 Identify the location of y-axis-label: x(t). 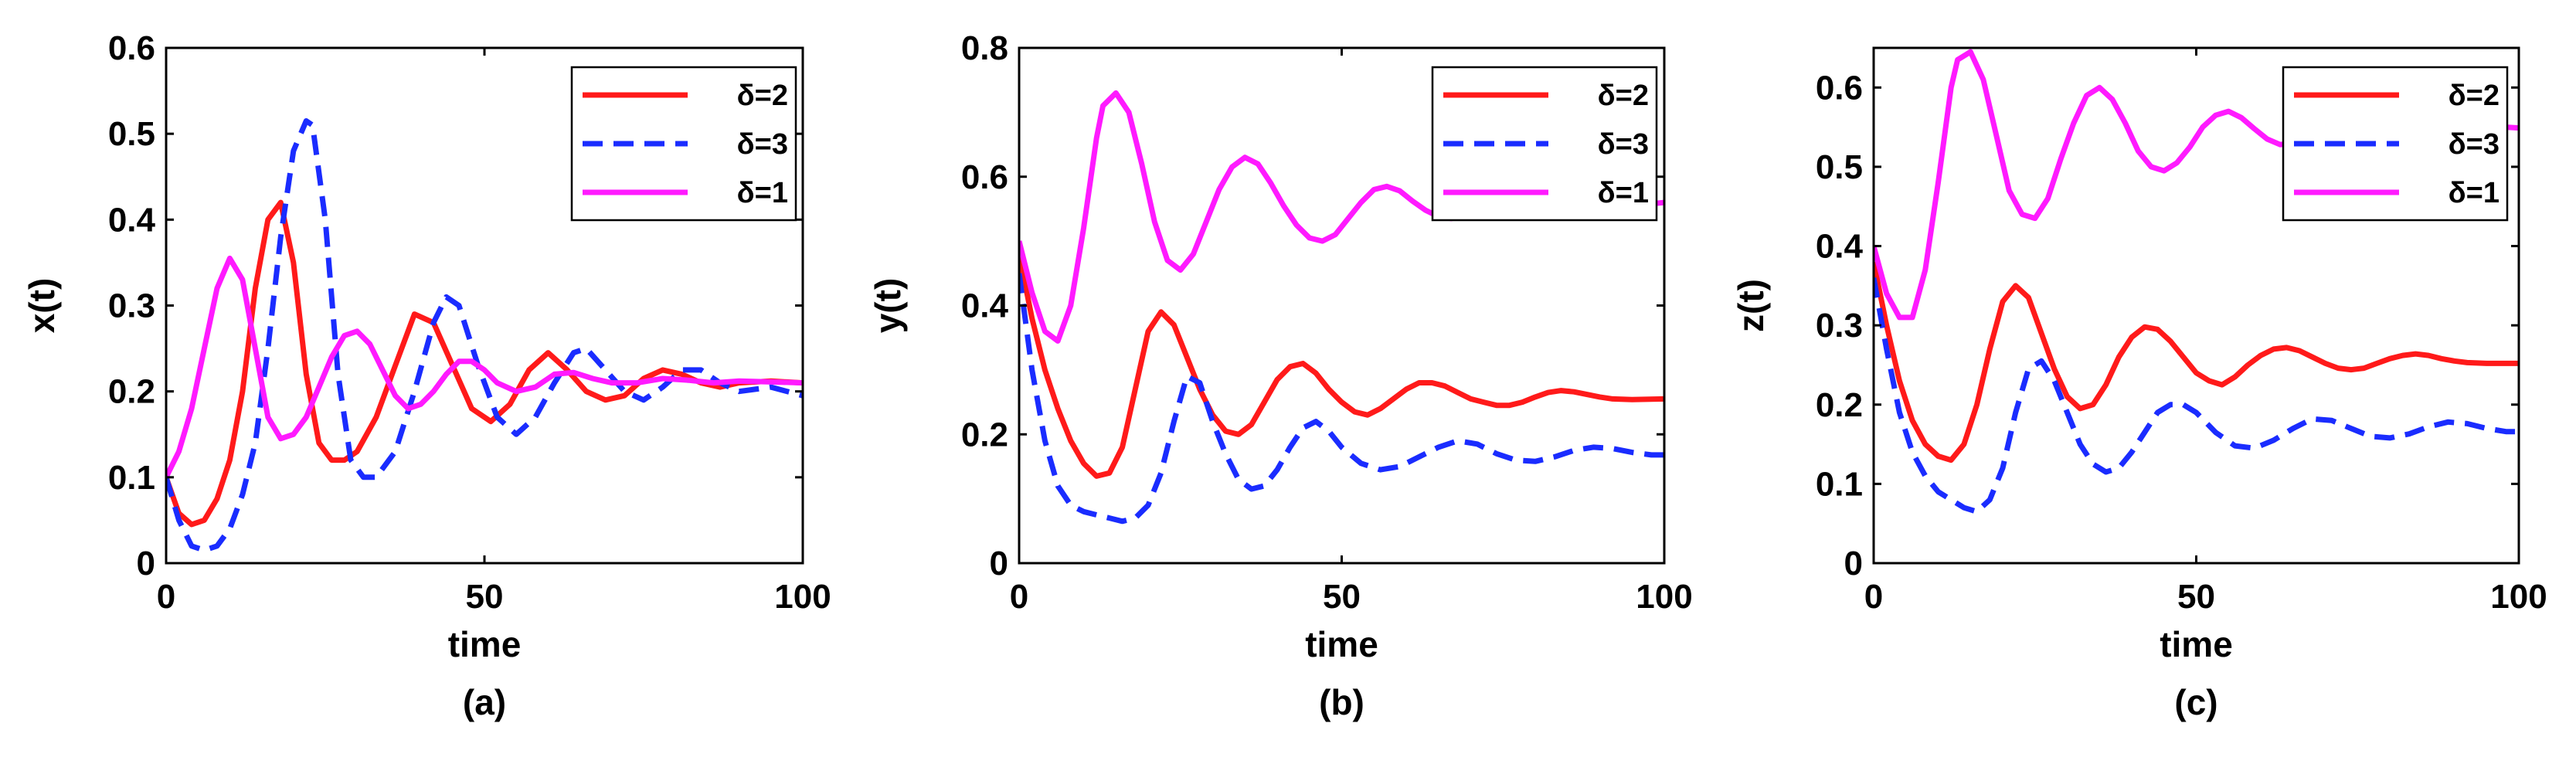
(42, 306).